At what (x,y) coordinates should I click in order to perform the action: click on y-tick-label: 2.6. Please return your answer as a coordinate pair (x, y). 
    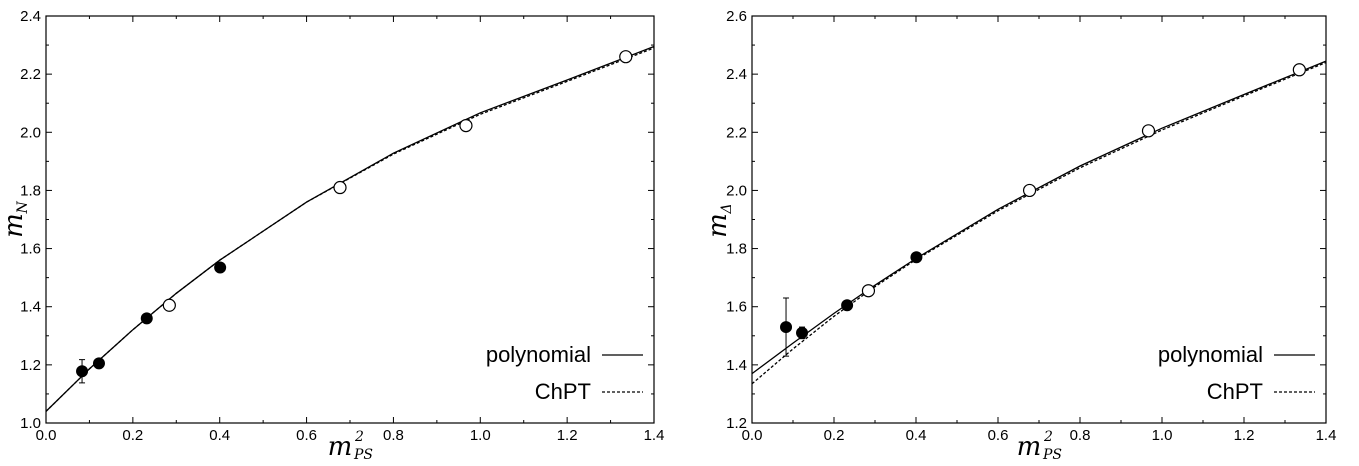
    Looking at the image, I should click on (736, 16).